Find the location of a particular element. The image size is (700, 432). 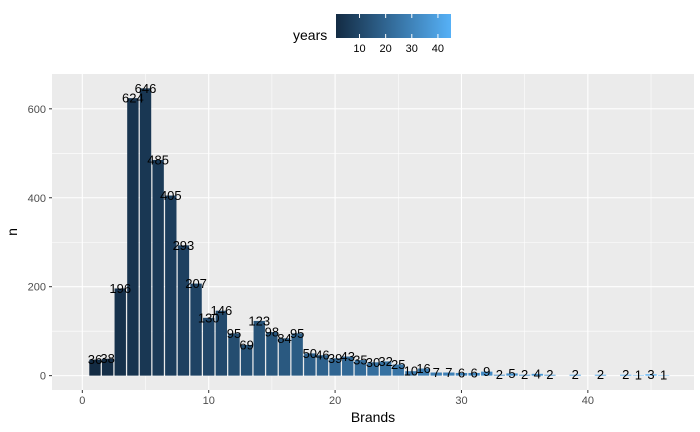

data-label: 10 is located at coordinates (411, 371).